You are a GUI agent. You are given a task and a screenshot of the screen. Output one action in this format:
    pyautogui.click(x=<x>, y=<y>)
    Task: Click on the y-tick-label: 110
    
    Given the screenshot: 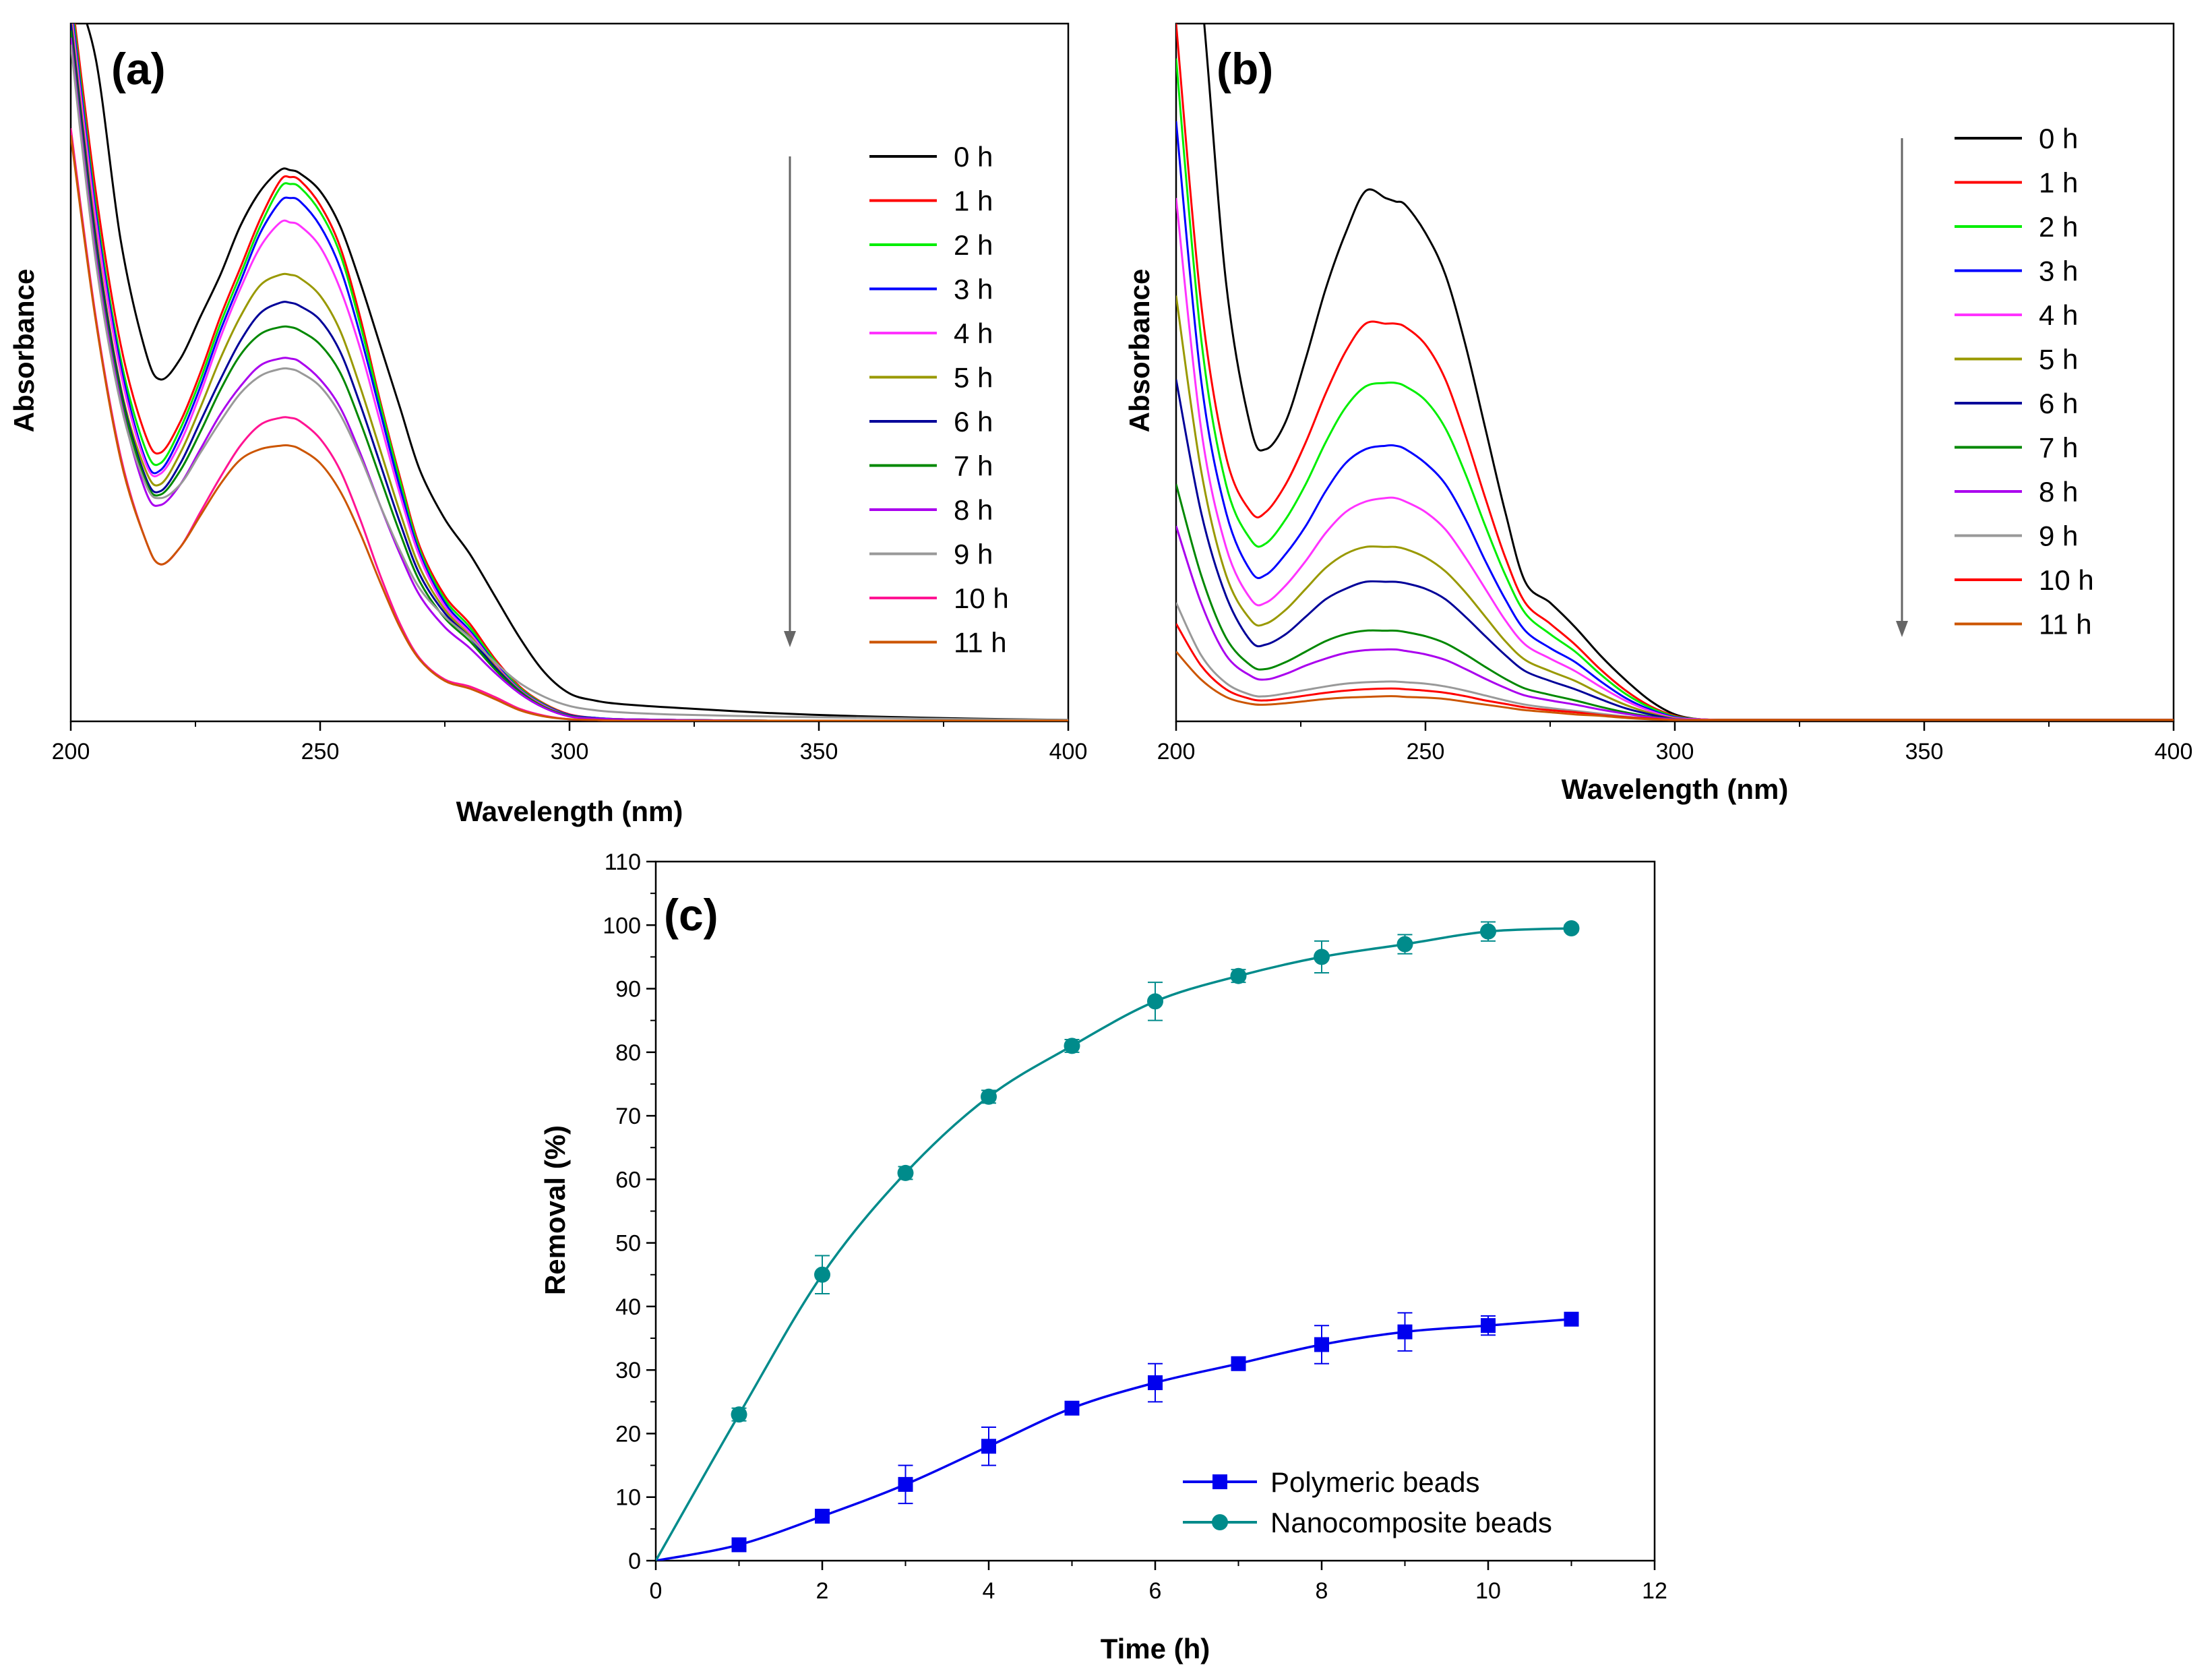 What is the action you would take?
    pyautogui.click(x=623, y=862)
    